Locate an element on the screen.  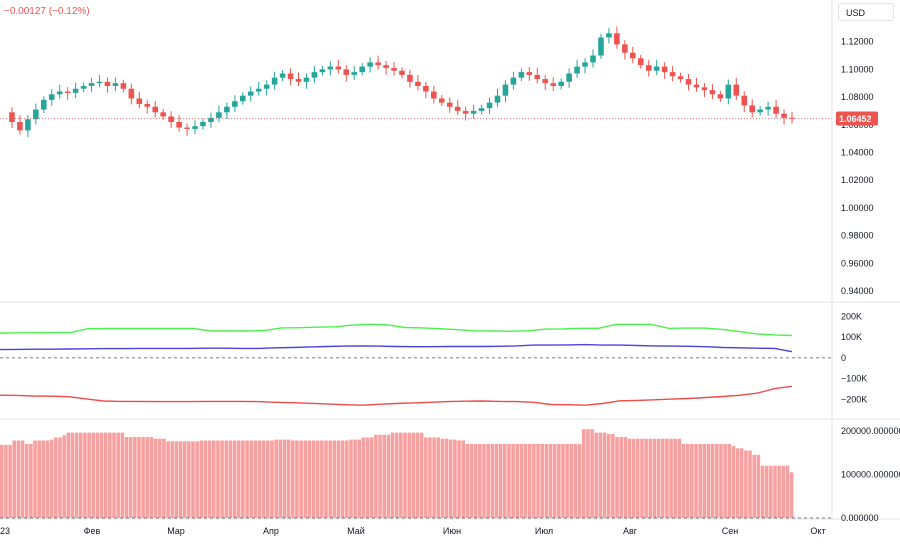
last-price-badge is located at coordinates (857, 118).